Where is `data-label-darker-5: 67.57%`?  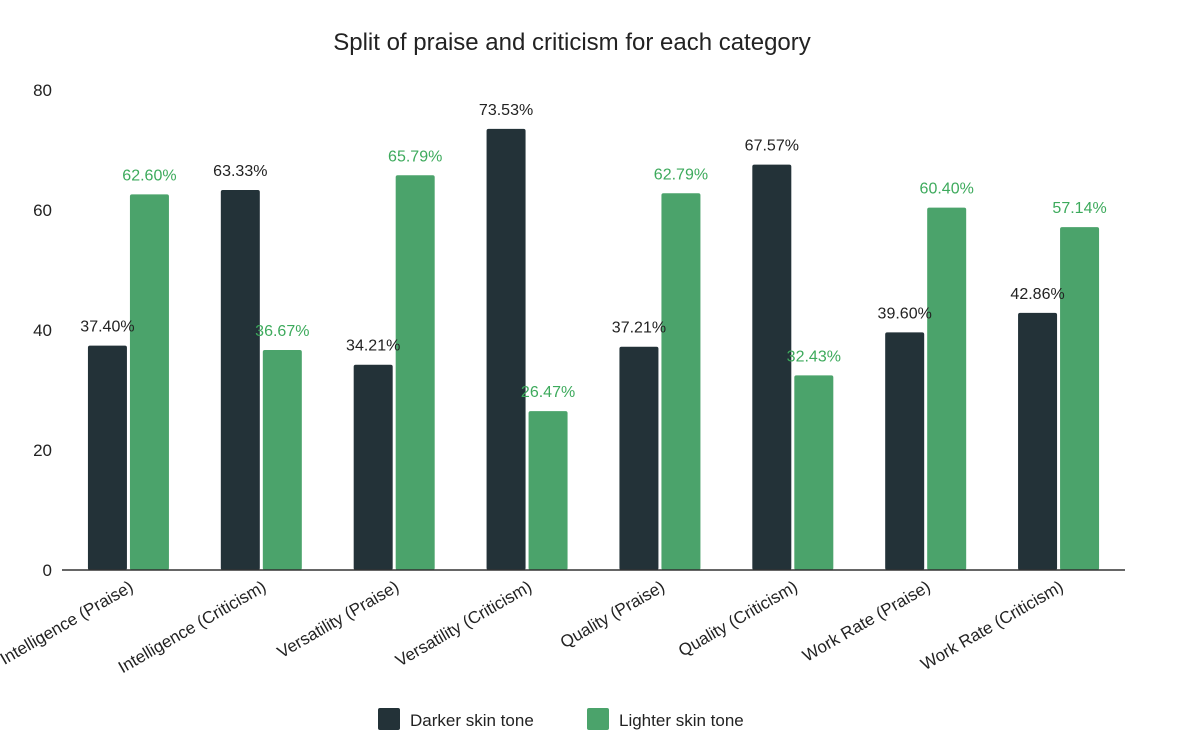 data-label-darker-5: 67.57% is located at coordinates (772, 146).